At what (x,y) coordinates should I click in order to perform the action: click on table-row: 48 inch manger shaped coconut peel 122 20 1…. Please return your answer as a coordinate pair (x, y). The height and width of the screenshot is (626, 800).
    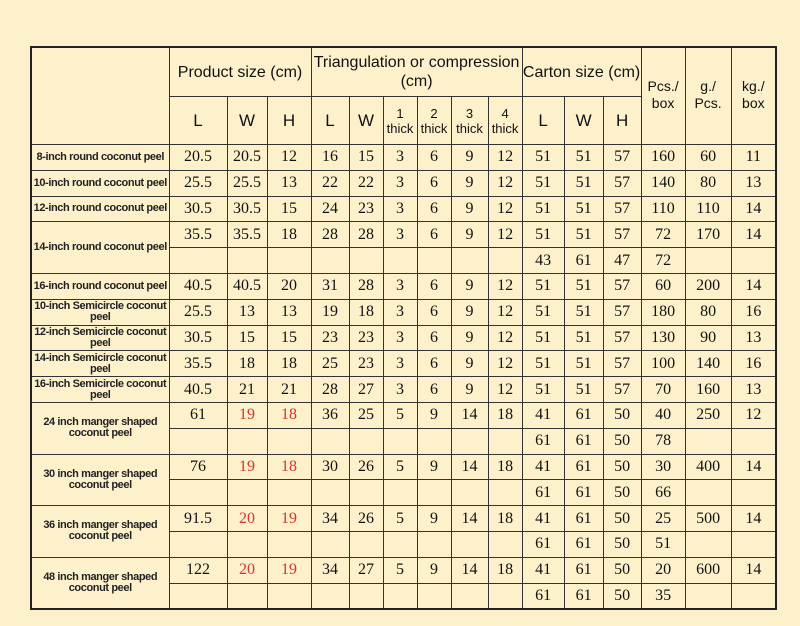
    Looking at the image, I should click on (403, 583).